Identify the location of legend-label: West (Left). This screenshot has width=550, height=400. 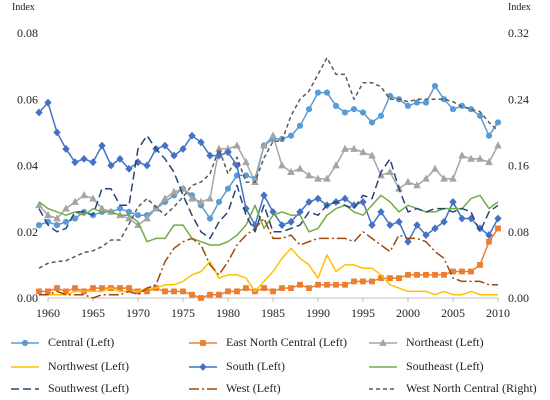
(253, 388).